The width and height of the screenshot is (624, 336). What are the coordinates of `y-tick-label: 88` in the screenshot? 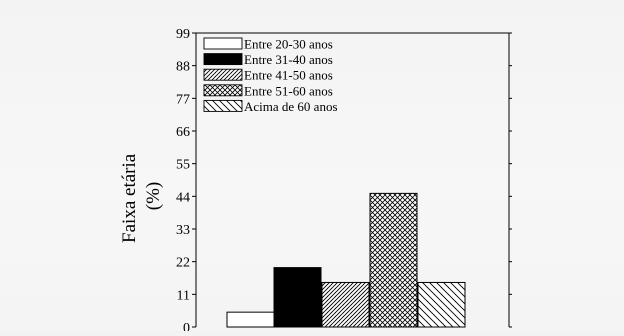 It's located at (183, 67).